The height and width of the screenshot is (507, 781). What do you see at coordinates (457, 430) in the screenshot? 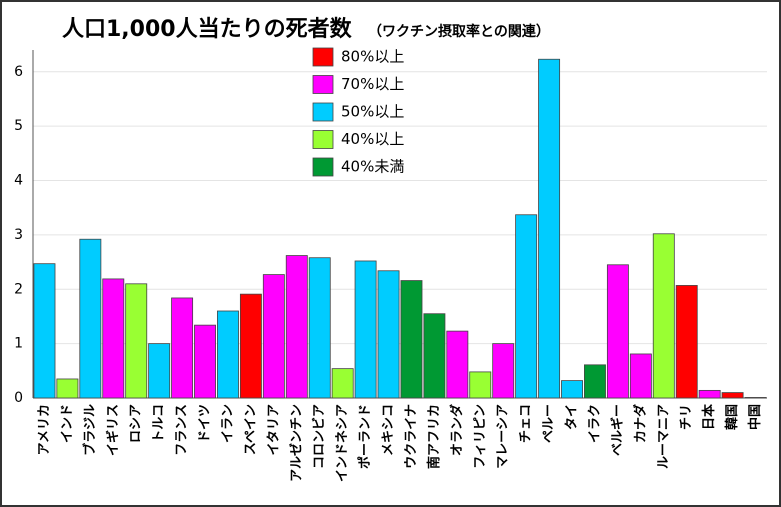
I see `x-tick-label: オランダ` at bounding box center [457, 430].